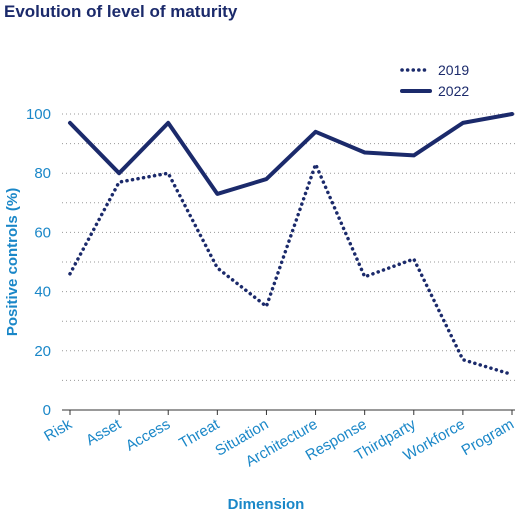  What do you see at coordinates (453, 91) in the screenshot?
I see `legend-label-2022: 2022` at bounding box center [453, 91].